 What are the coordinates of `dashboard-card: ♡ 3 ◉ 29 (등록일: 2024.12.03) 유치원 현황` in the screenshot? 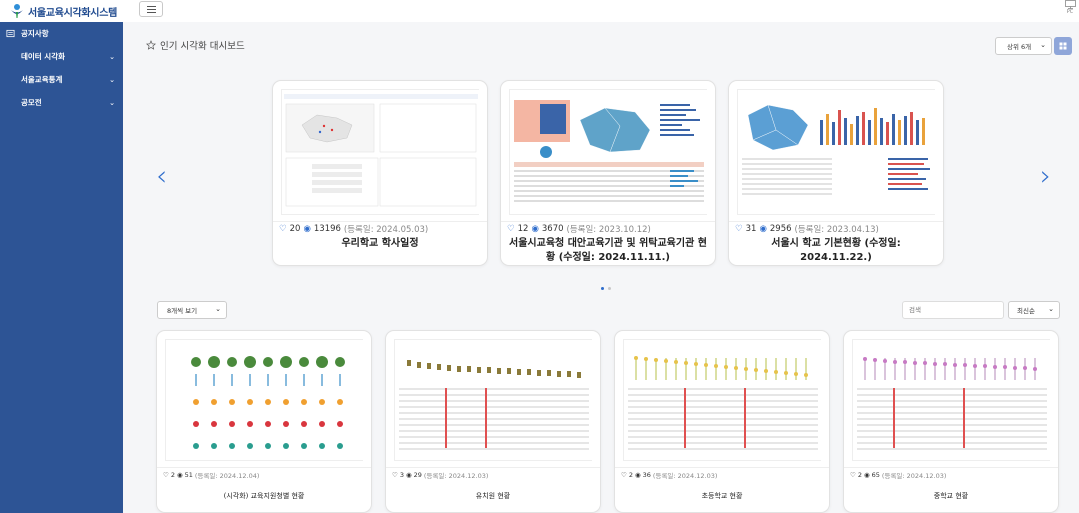 It's located at (493, 421).